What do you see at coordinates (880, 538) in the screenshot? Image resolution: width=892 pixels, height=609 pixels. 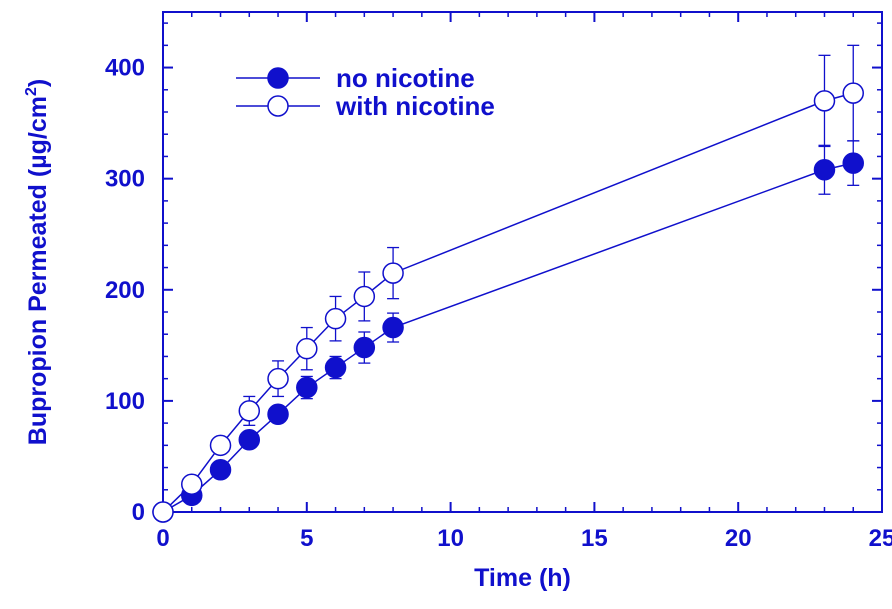 I see `x-tick-label: 25` at bounding box center [880, 538].